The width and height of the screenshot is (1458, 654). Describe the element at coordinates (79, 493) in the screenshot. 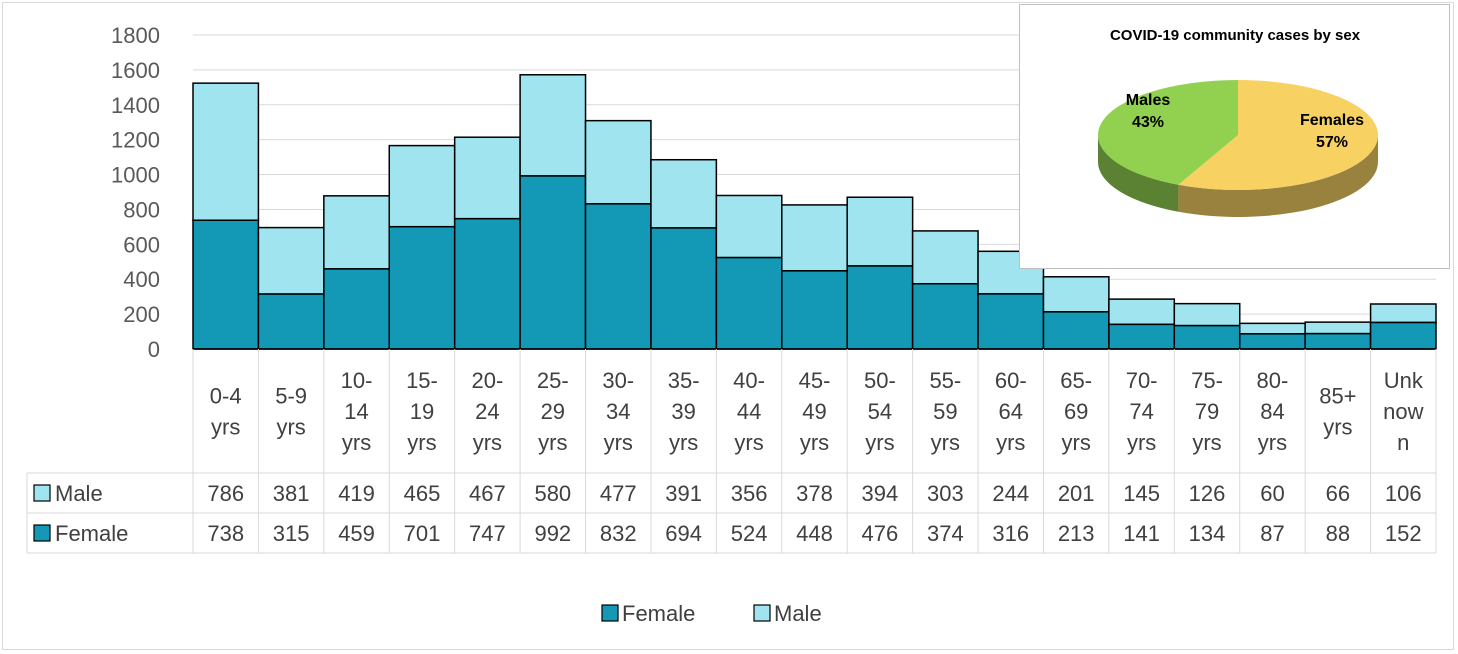

I see `row-header: Male` at that location.